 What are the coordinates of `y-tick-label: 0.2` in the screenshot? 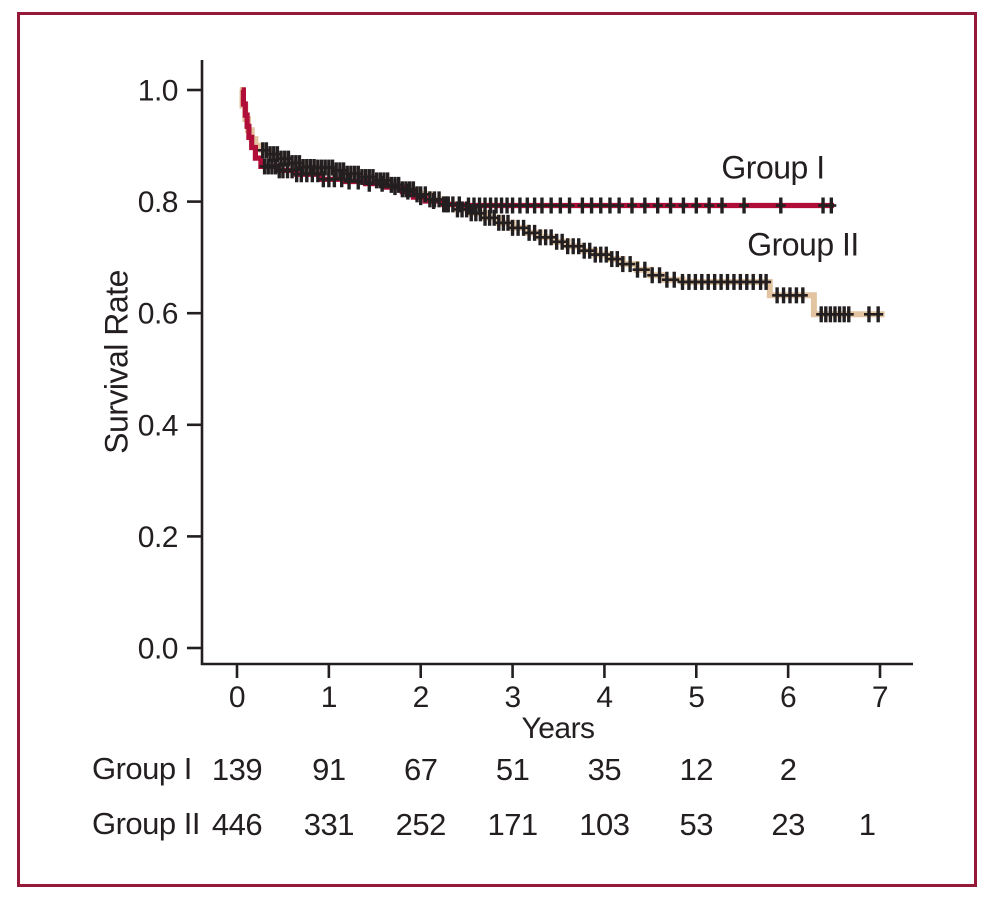 It's located at (158, 537).